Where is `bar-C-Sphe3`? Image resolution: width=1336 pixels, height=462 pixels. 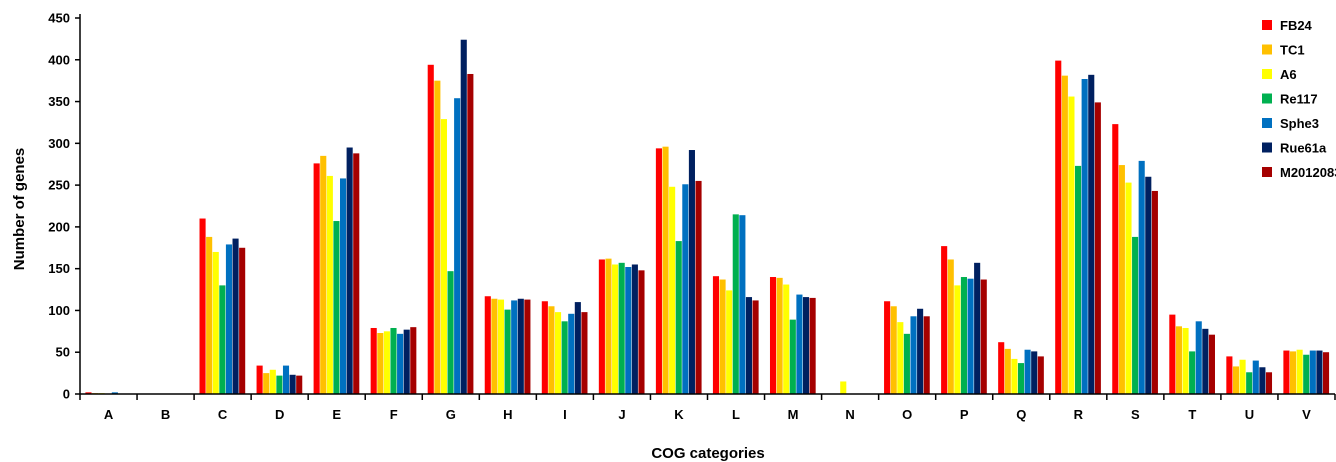 bar-C-Sphe3 is located at coordinates (229, 319).